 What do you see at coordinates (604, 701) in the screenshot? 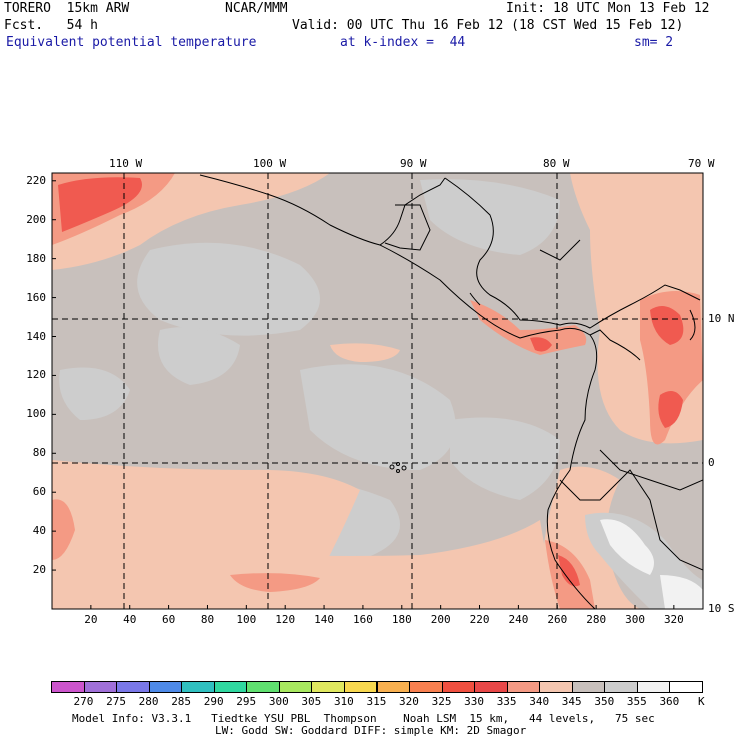
I see `colorbar-label: 350` at bounding box center [604, 701].